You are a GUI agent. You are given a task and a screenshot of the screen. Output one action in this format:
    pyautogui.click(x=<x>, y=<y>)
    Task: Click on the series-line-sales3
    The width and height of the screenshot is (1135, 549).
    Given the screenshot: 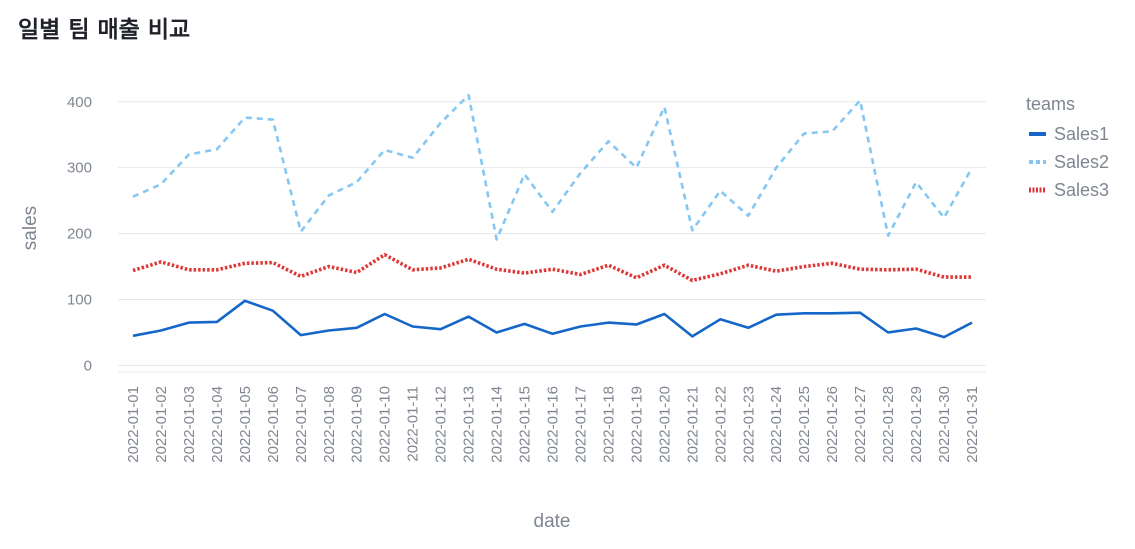 What is the action you would take?
    pyautogui.click(x=552, y=267)
    